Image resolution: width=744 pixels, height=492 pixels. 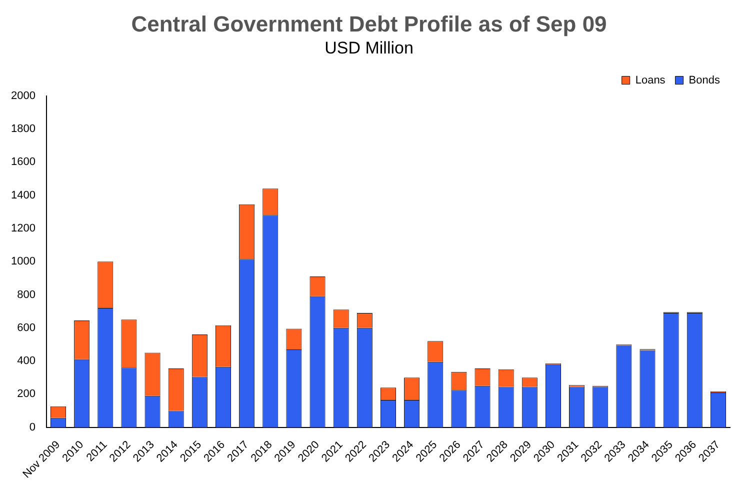 I want to click on y-tick-label: 1600, so click(x=23, y=162).